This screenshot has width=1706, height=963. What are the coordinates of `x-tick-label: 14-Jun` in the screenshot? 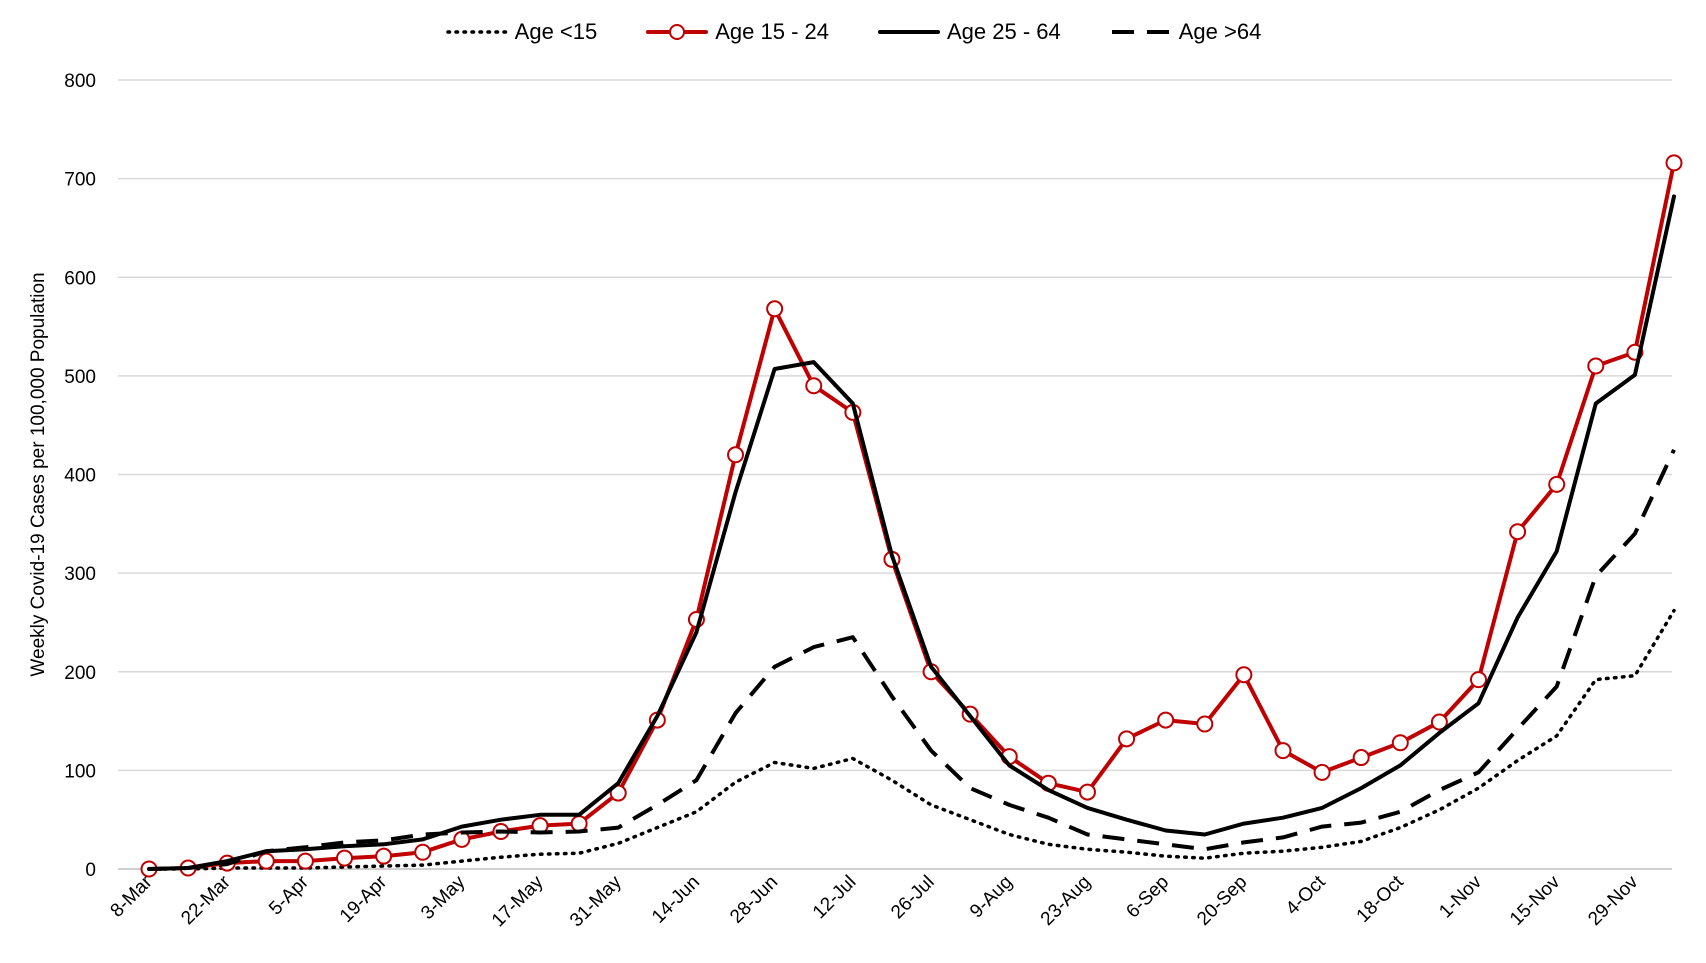 It's located at (676, 900).